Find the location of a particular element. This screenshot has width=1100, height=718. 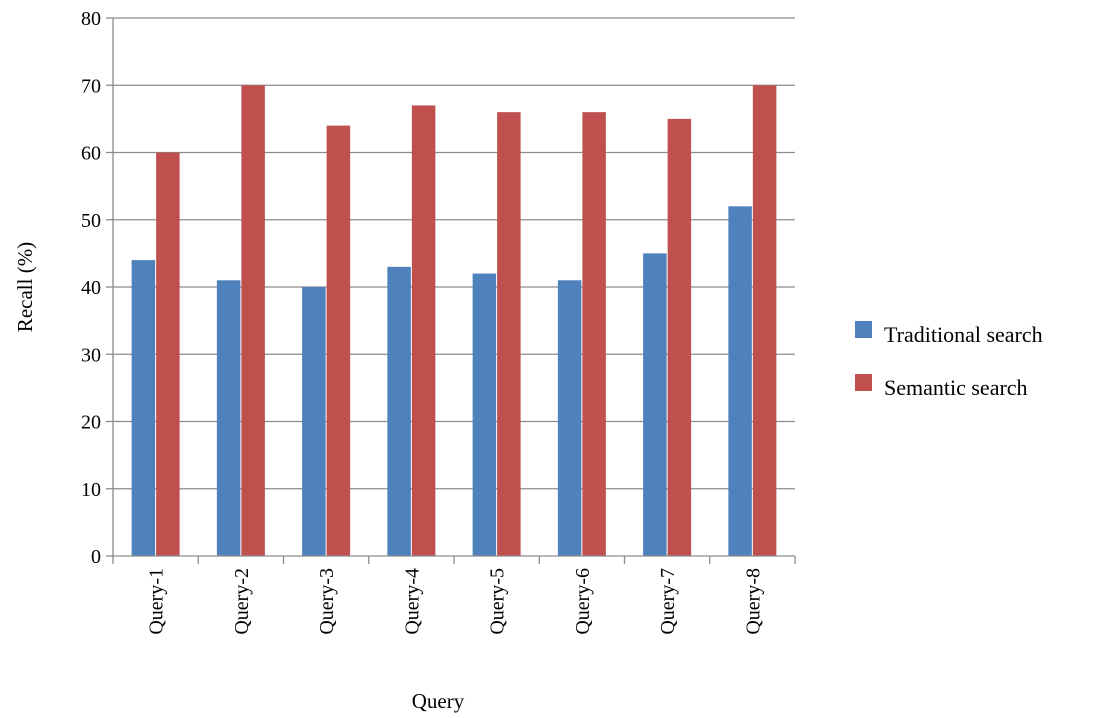

x-axis-title: Query is located at coordinates (438, 701).